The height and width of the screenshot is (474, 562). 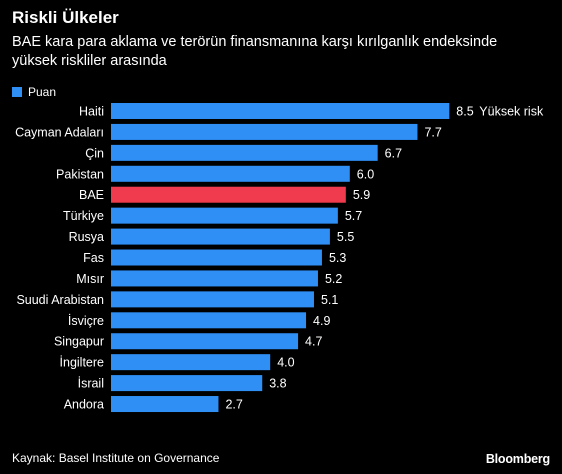 I want to click on value-label-9: 5.2, so click(x=333, y=279).